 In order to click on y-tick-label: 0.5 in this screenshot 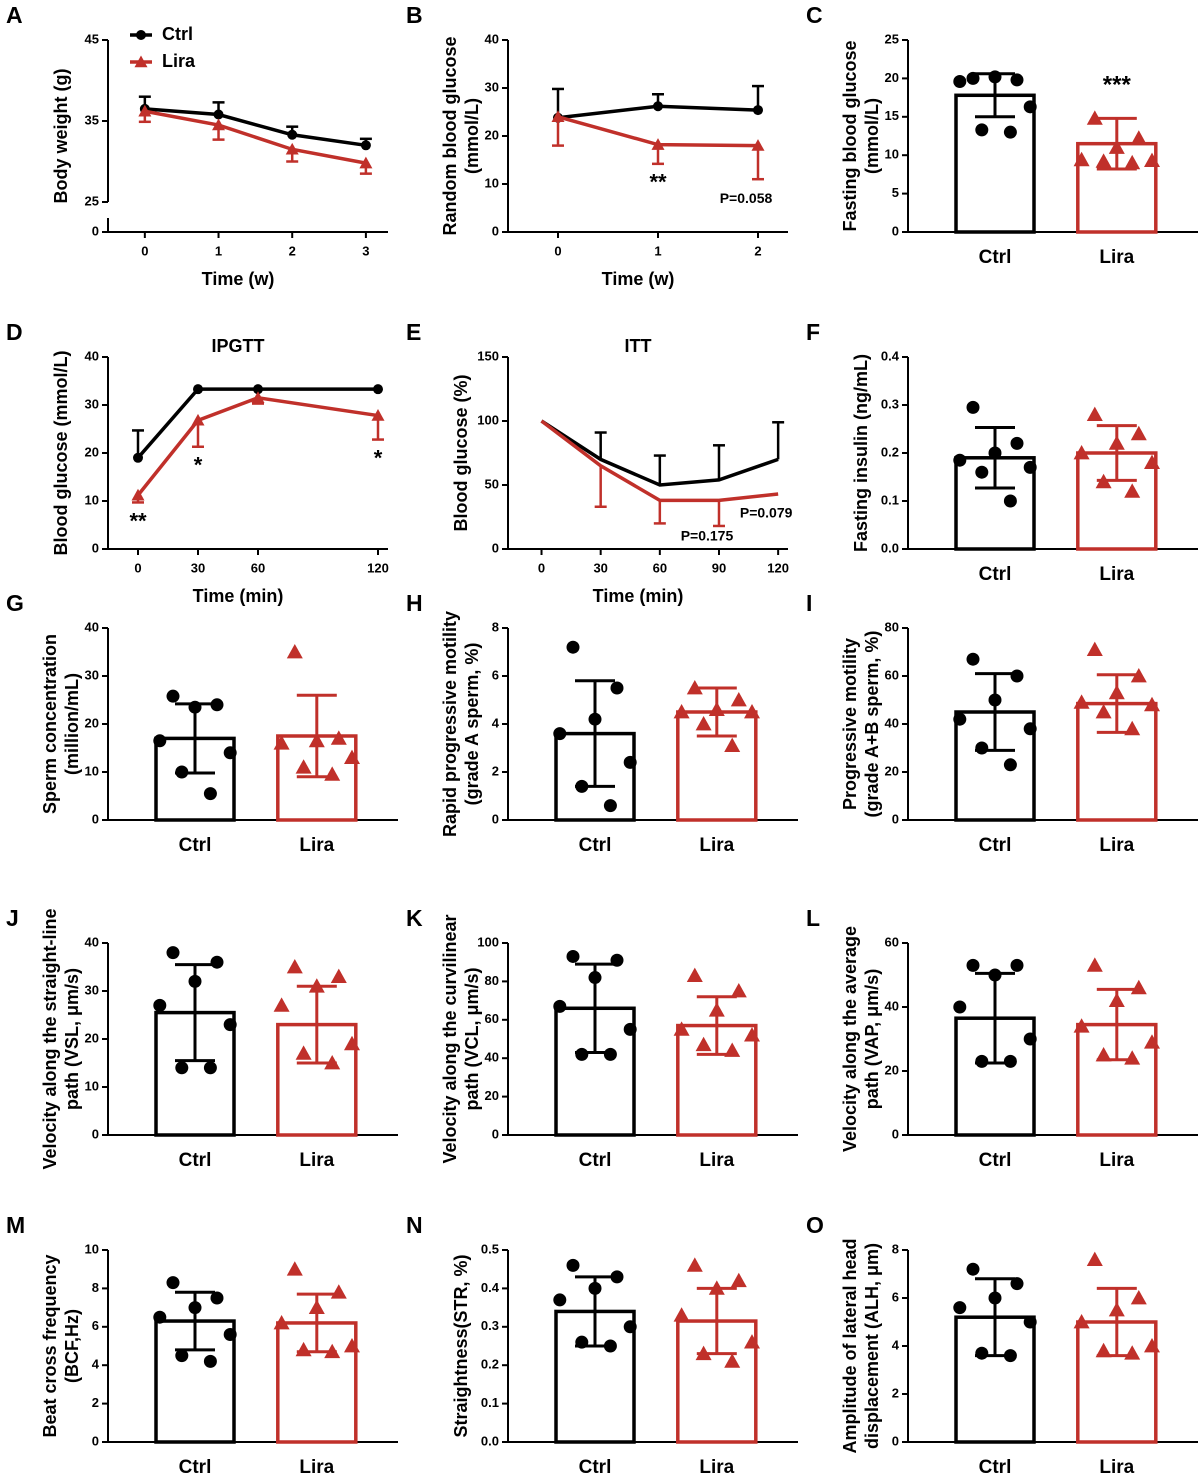, I will do `click(490, 1248)`.